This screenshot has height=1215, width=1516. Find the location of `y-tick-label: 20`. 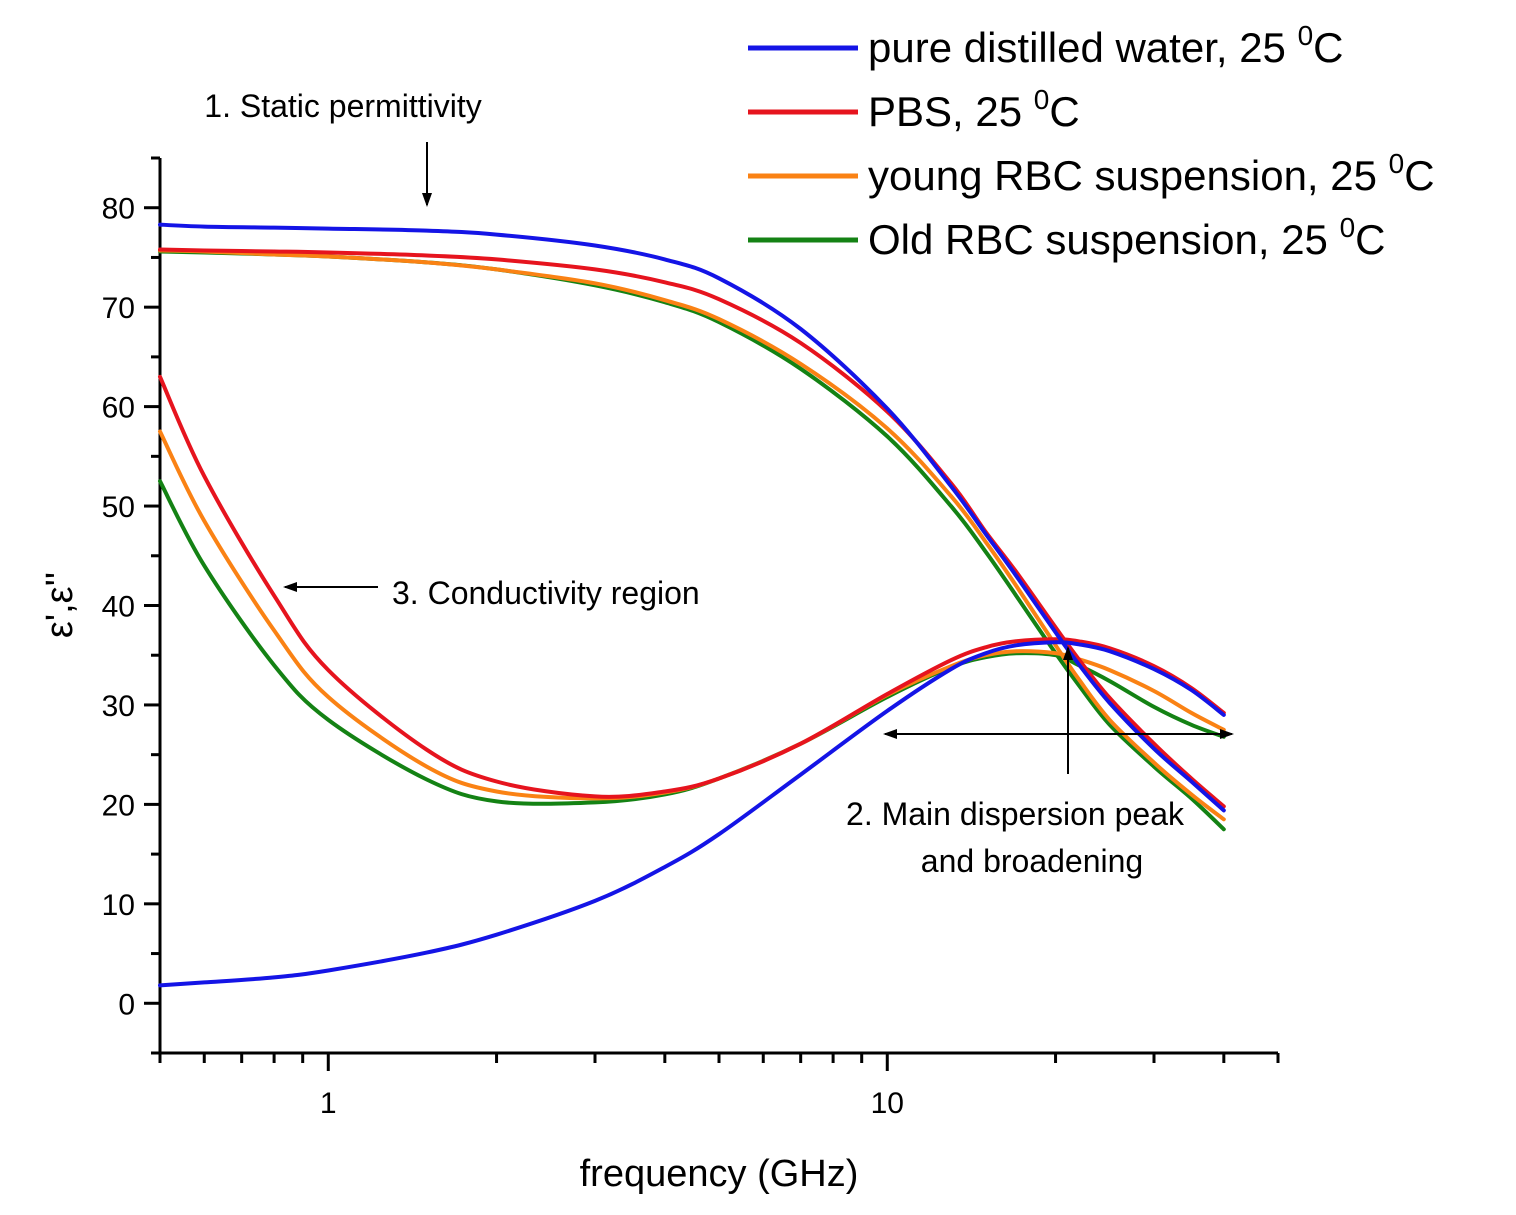

y-tick-label: 20 is located at coordinates (118, 805).